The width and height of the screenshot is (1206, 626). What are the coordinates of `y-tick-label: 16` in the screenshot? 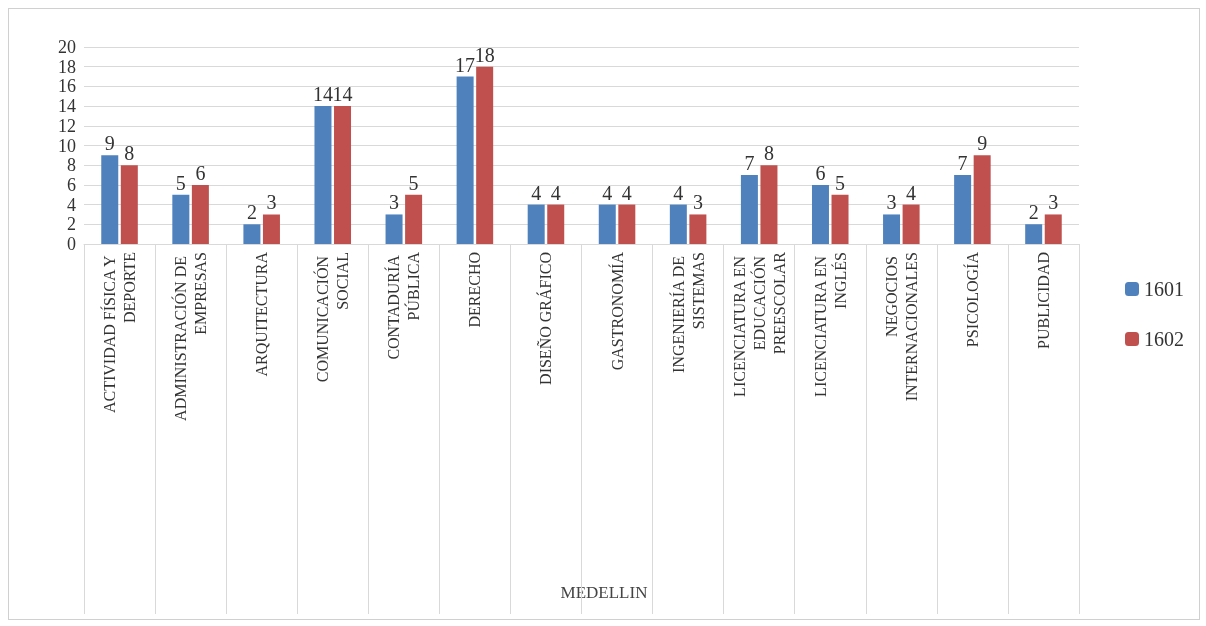 It's located at (67, 86).